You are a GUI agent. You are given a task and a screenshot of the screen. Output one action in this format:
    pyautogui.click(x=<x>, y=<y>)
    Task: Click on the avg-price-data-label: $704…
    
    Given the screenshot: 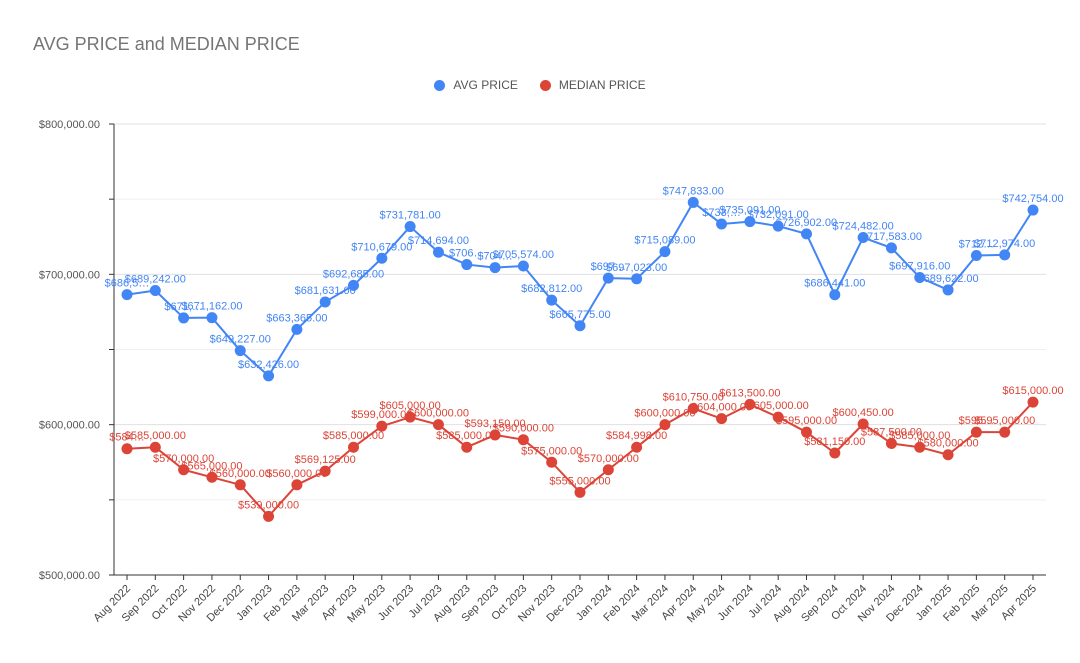 What is the action you would take?
    pyautogui.click(x=494, y=257)
    